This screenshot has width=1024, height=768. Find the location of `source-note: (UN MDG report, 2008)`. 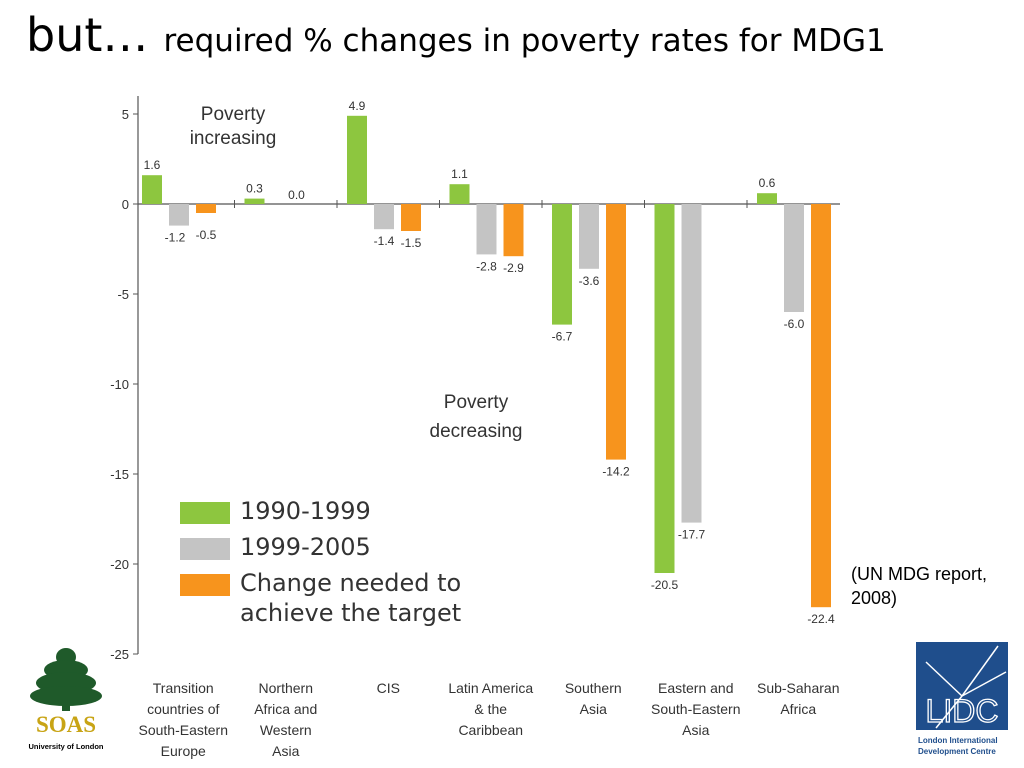

source-note: (UN MDG report, 2008) is located at coordinates (919, 586).